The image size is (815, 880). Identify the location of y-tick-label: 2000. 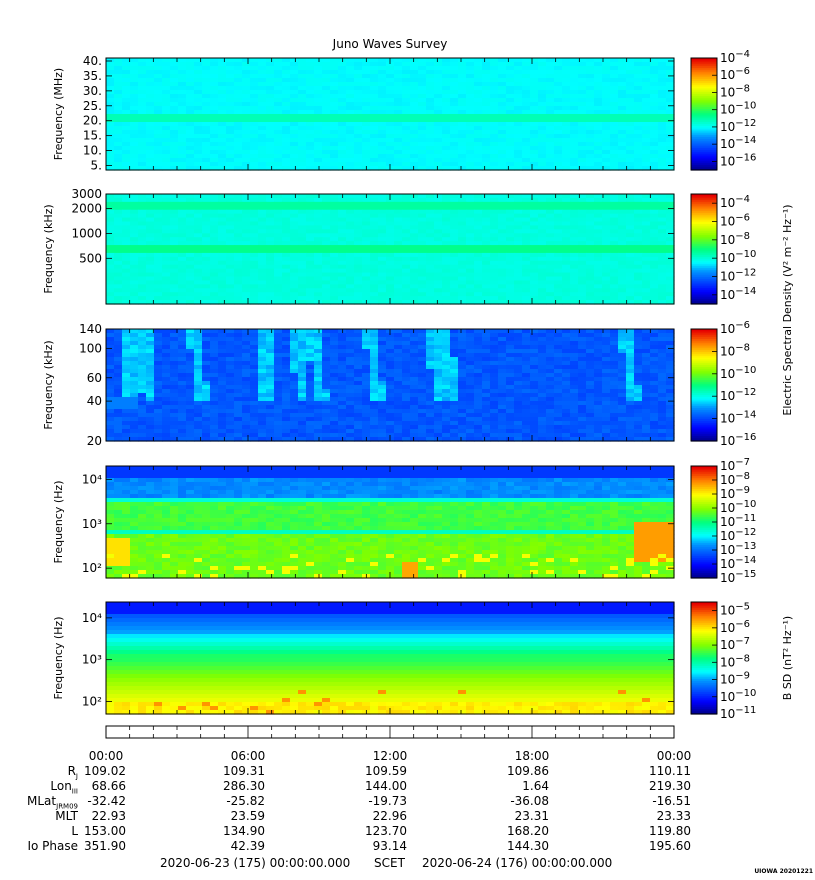
(86, 209).